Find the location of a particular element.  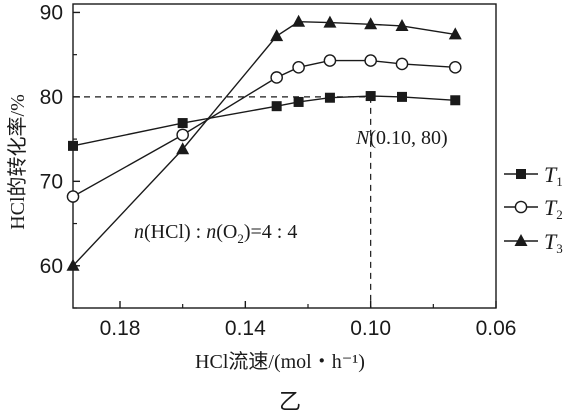

legend-entry: T2 is located at coordinates (533, 208).